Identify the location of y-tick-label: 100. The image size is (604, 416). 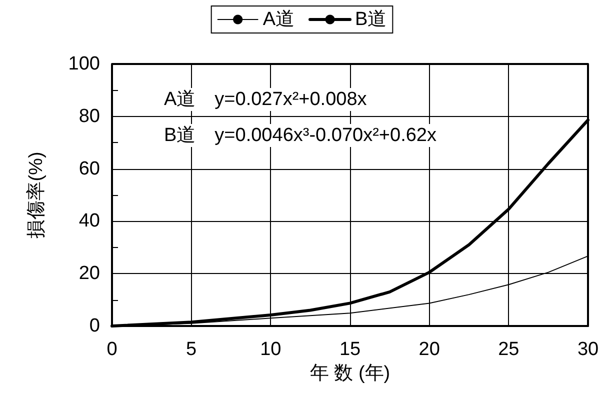
(84, 64).